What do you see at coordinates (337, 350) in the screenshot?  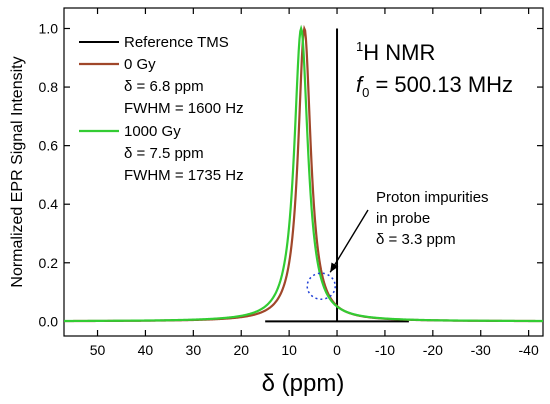 I see `x-tick-label: 0` at bounding box center [337, 350].